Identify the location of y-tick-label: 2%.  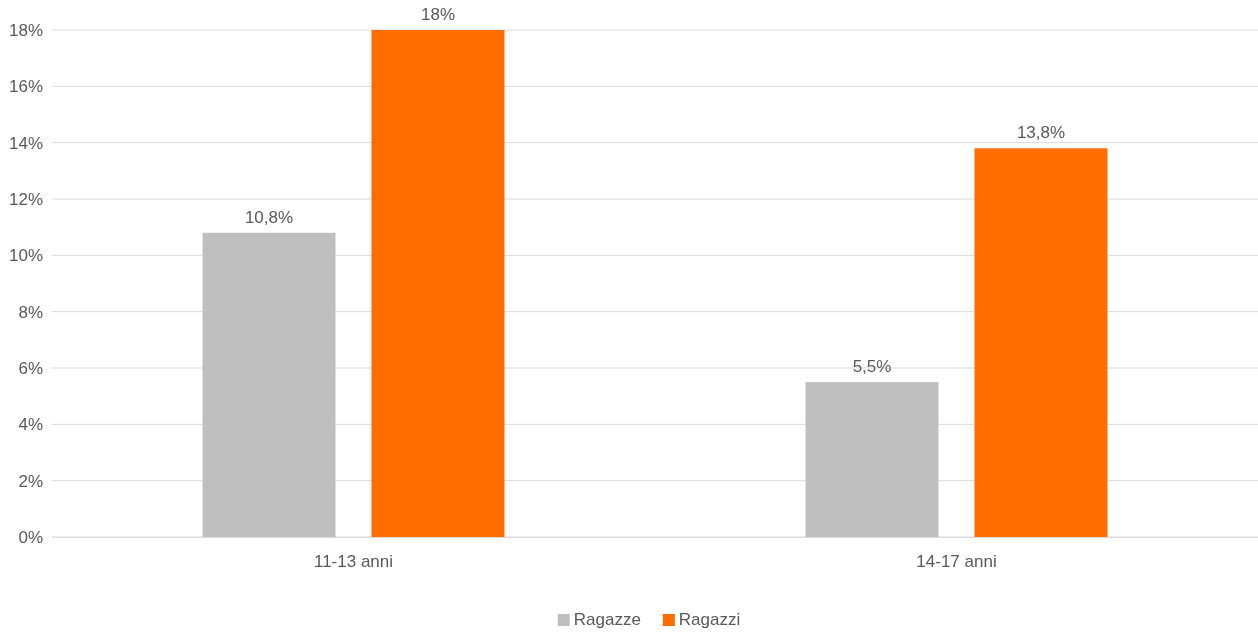
(30, 481).